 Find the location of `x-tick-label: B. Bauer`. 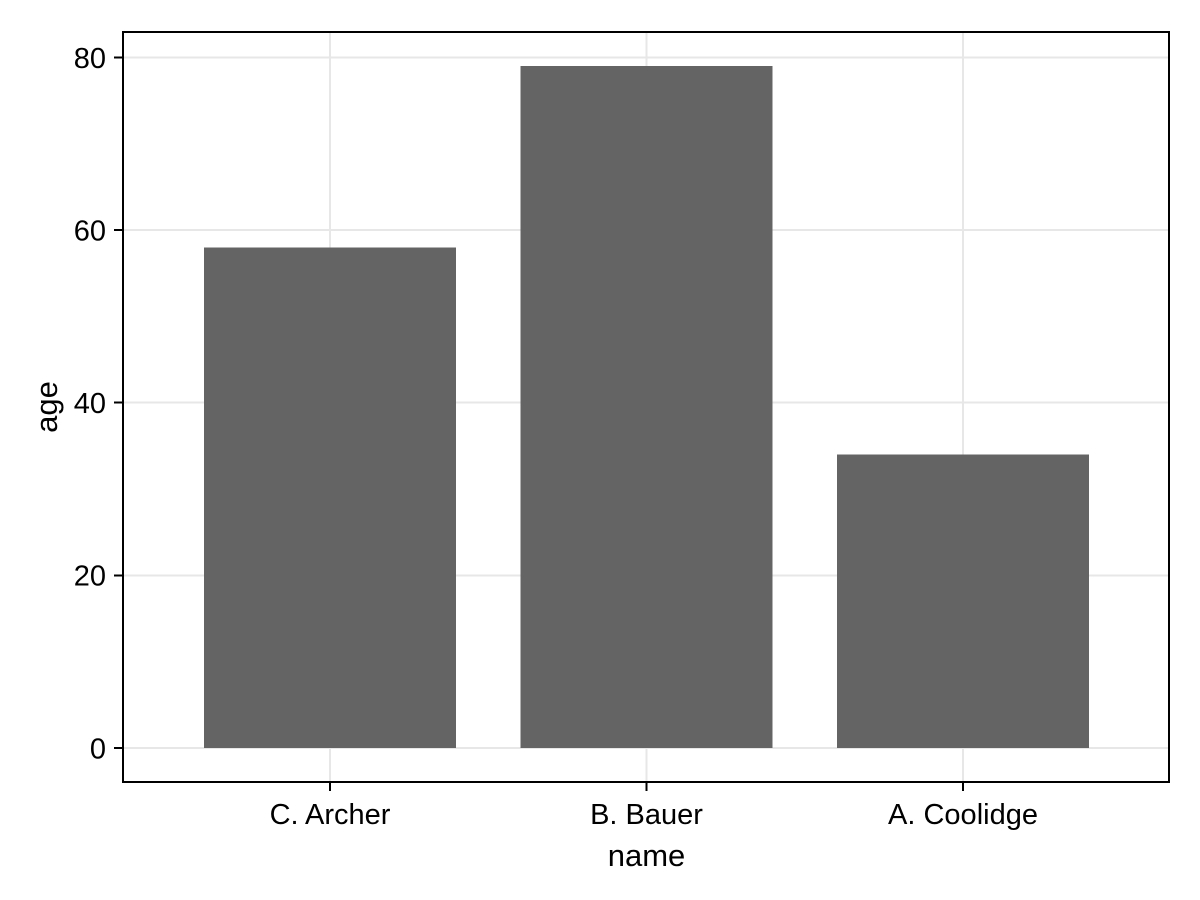

x-tick-label: B. Bauer is located at coordinates (646, 815).